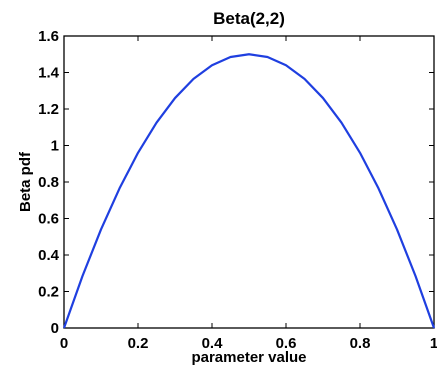  I want to click on x-tick-label: 0.4, so click(213, 343).